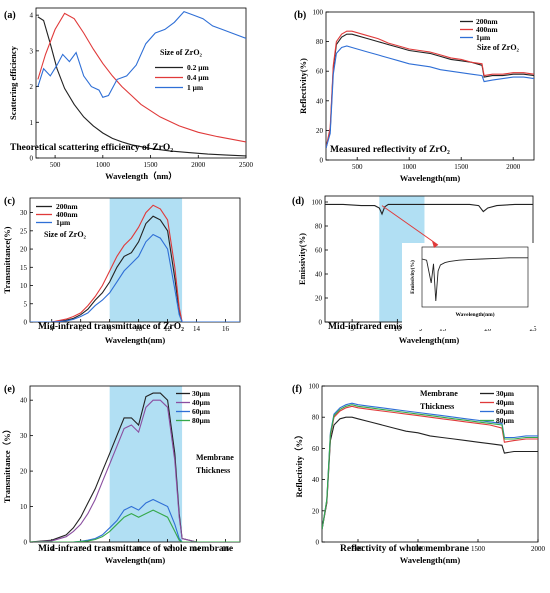 The height and width of the screenshot is (593, 550). I want to click on panel-annotation: Mid-infrared emissivity of PTFE, so click(394, 327).